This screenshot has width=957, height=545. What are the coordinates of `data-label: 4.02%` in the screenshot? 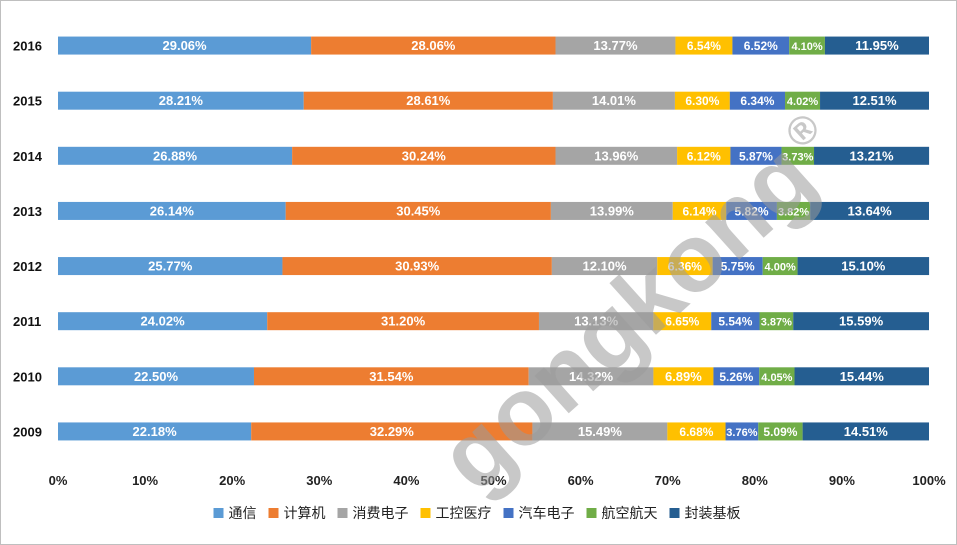 It's located at (802, 102).